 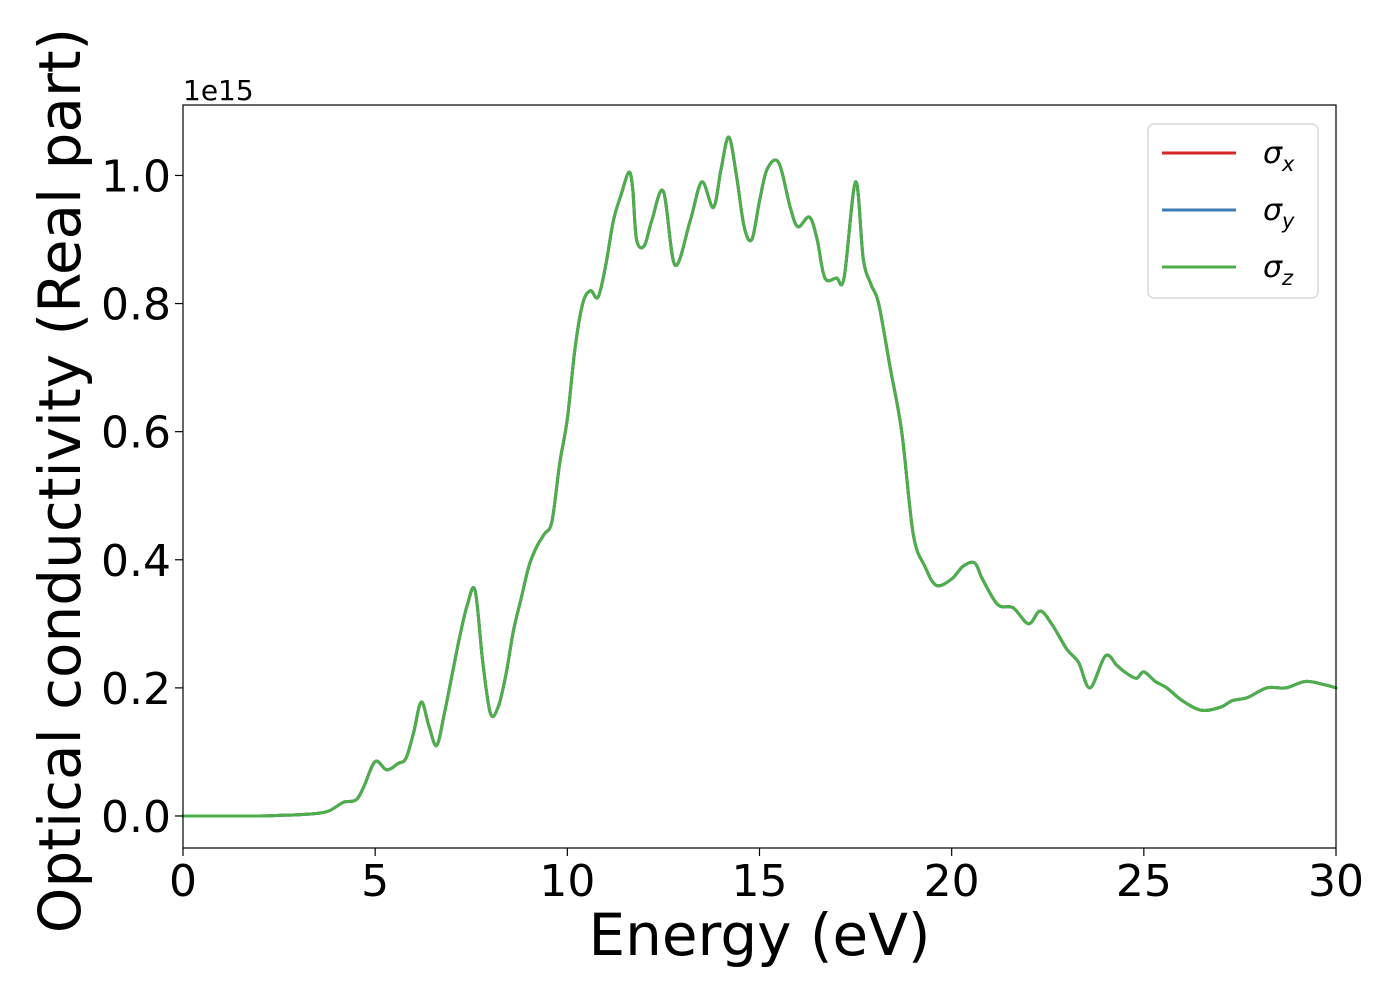 I want to click on legend-subscript: z, so click(x=1287, y=278).